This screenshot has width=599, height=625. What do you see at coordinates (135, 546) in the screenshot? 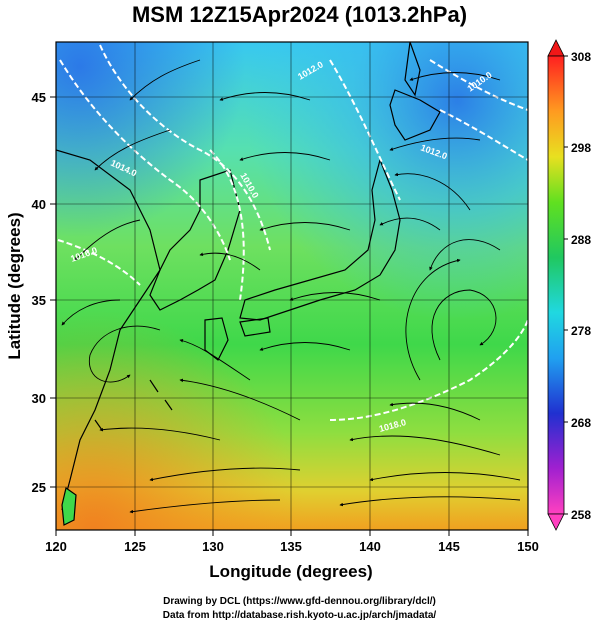
I see `x-tick-label: 125` at bounding box center [135, 546].